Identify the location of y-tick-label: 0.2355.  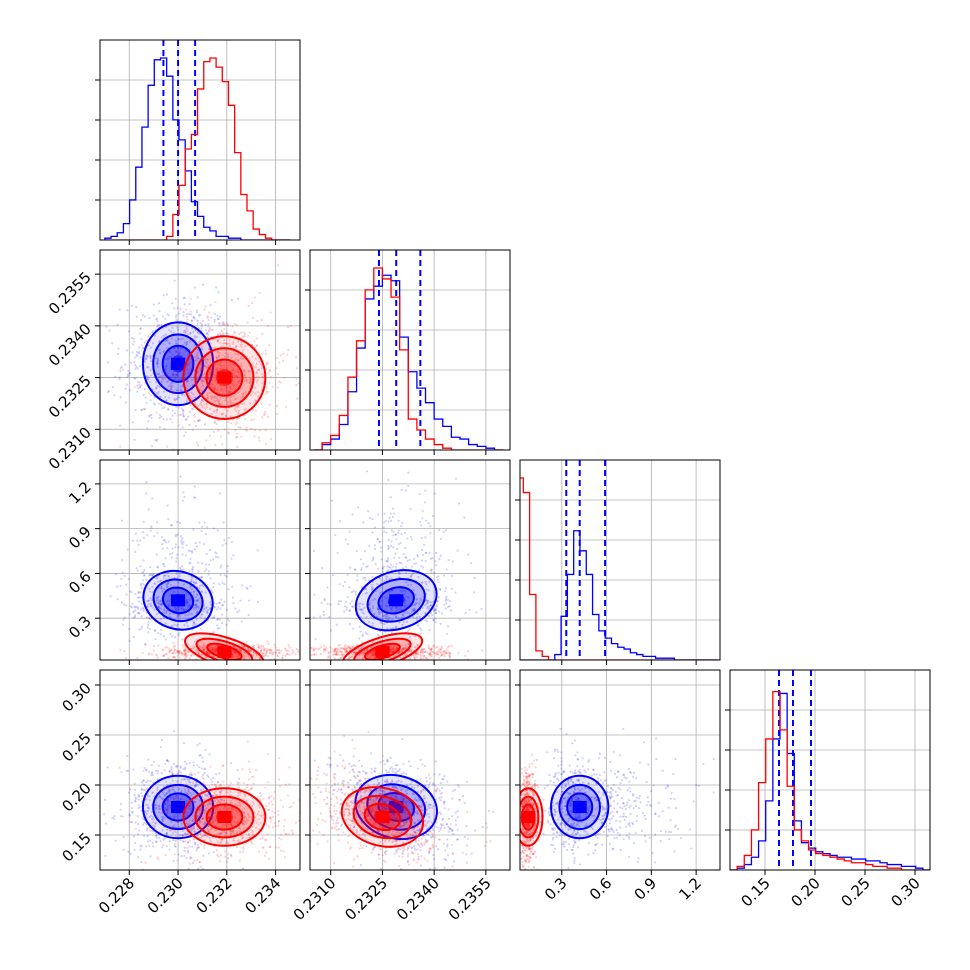
(70, 293).